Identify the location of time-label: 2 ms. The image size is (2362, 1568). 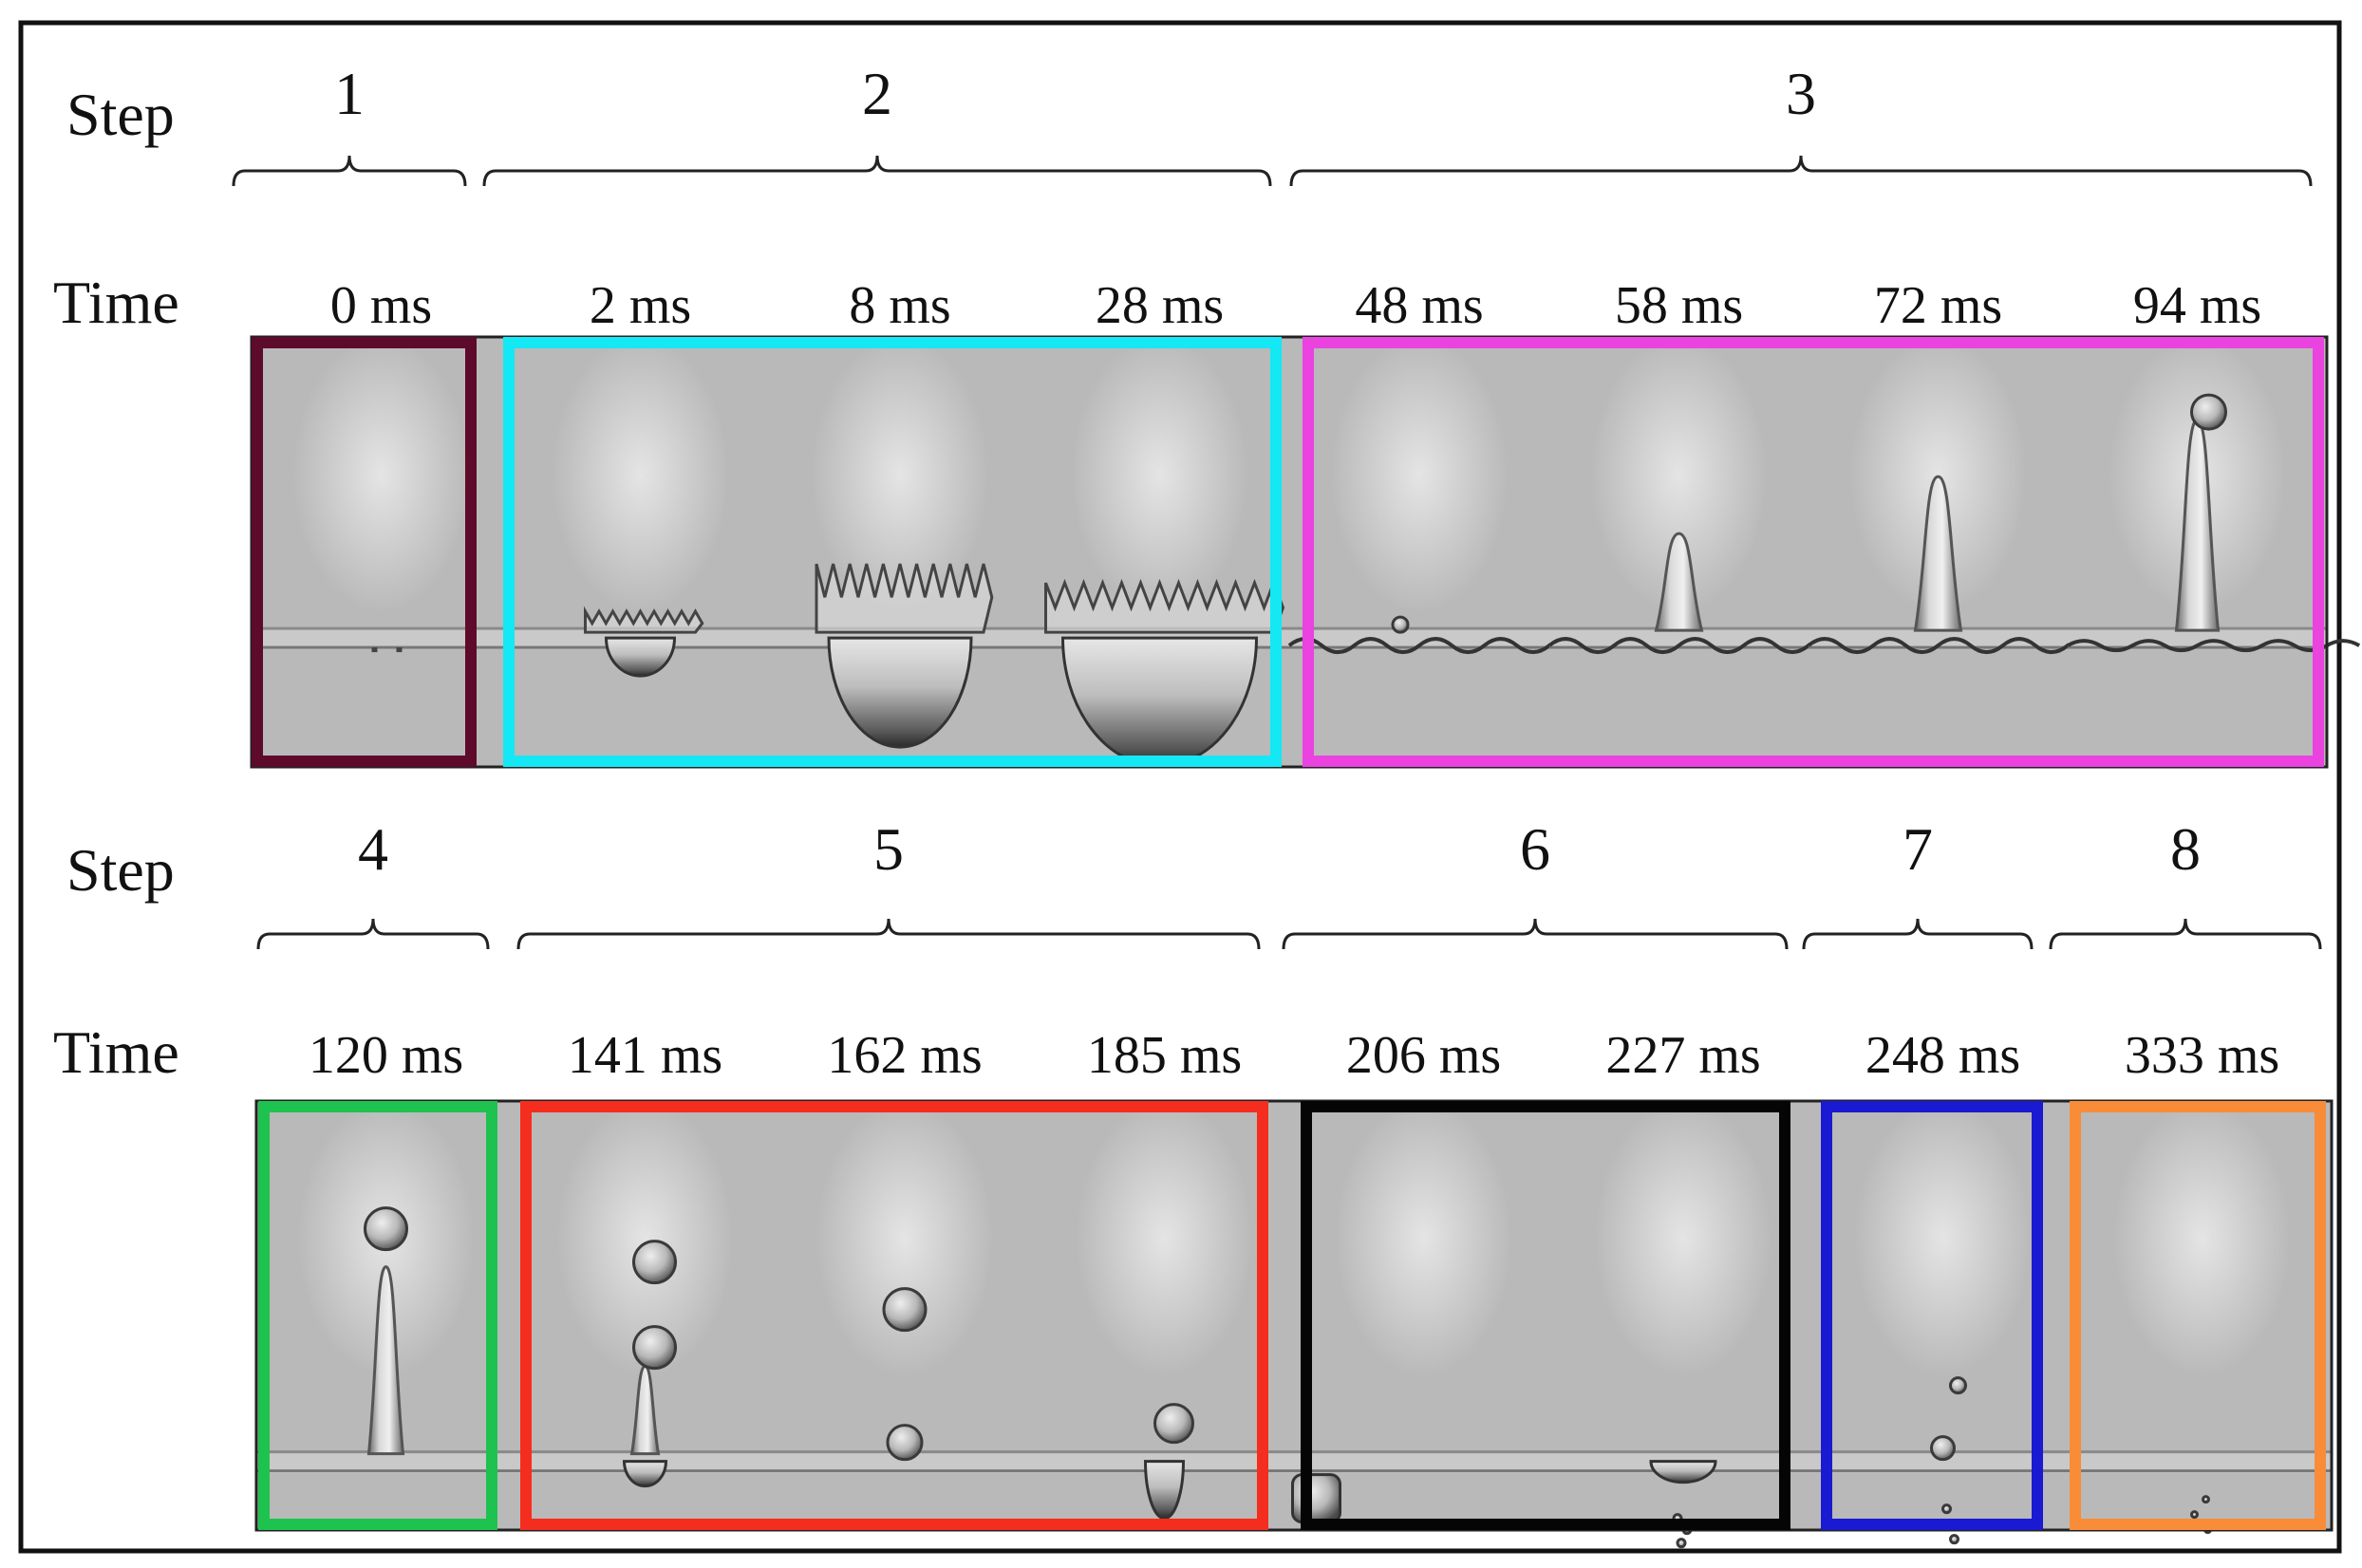
(640, 305).